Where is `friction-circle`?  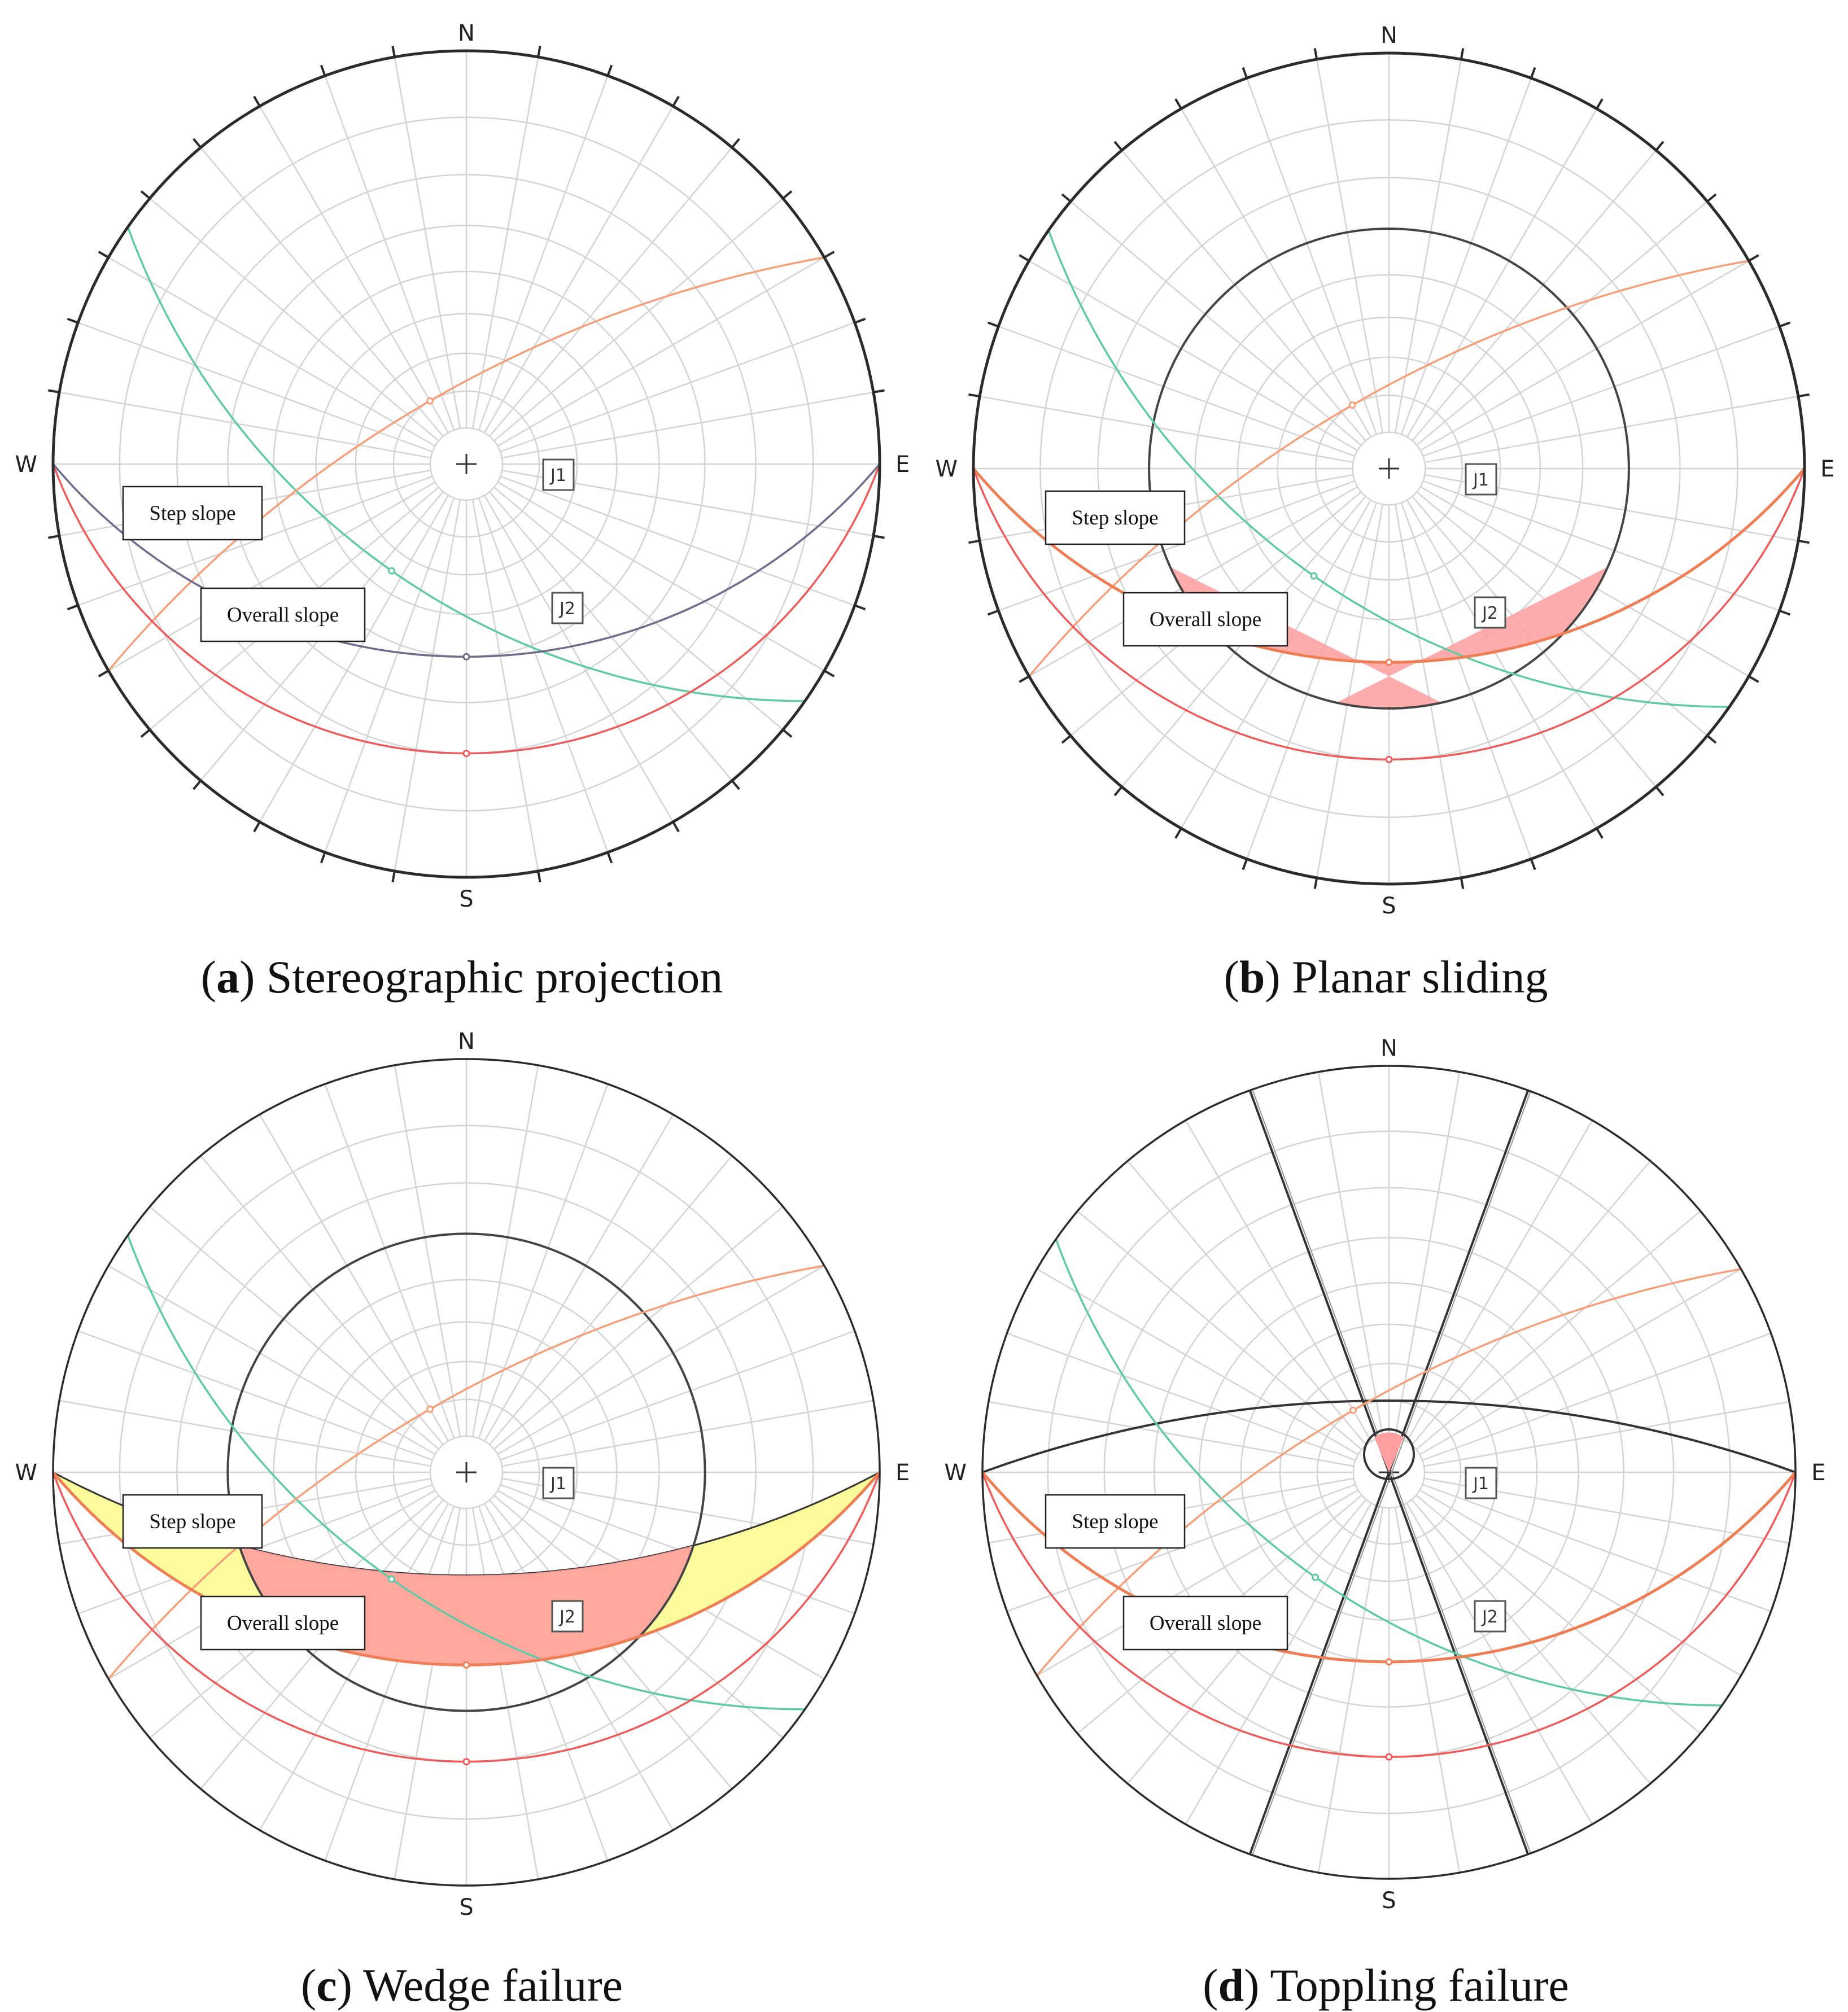 friction-circle is located at coordinates (466, 1472).